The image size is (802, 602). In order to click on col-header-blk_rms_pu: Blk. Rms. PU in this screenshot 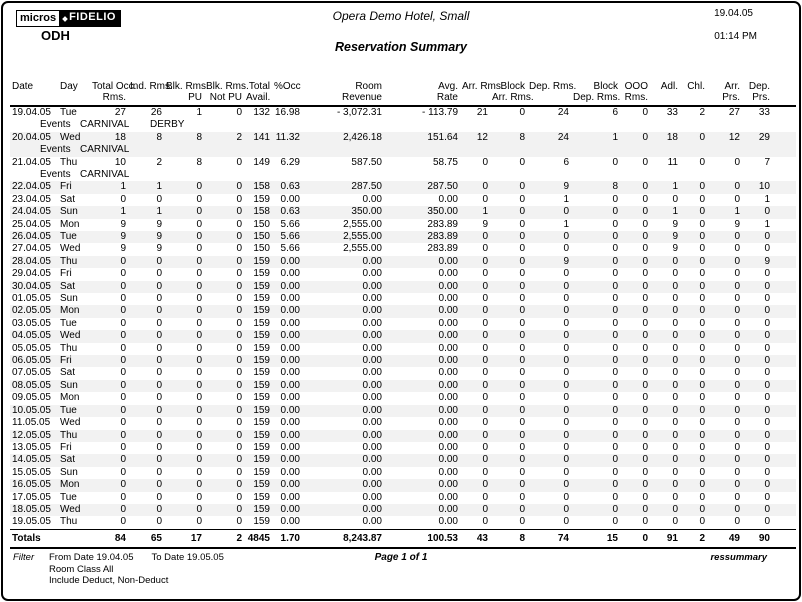, I will do `click(187, 94)`.